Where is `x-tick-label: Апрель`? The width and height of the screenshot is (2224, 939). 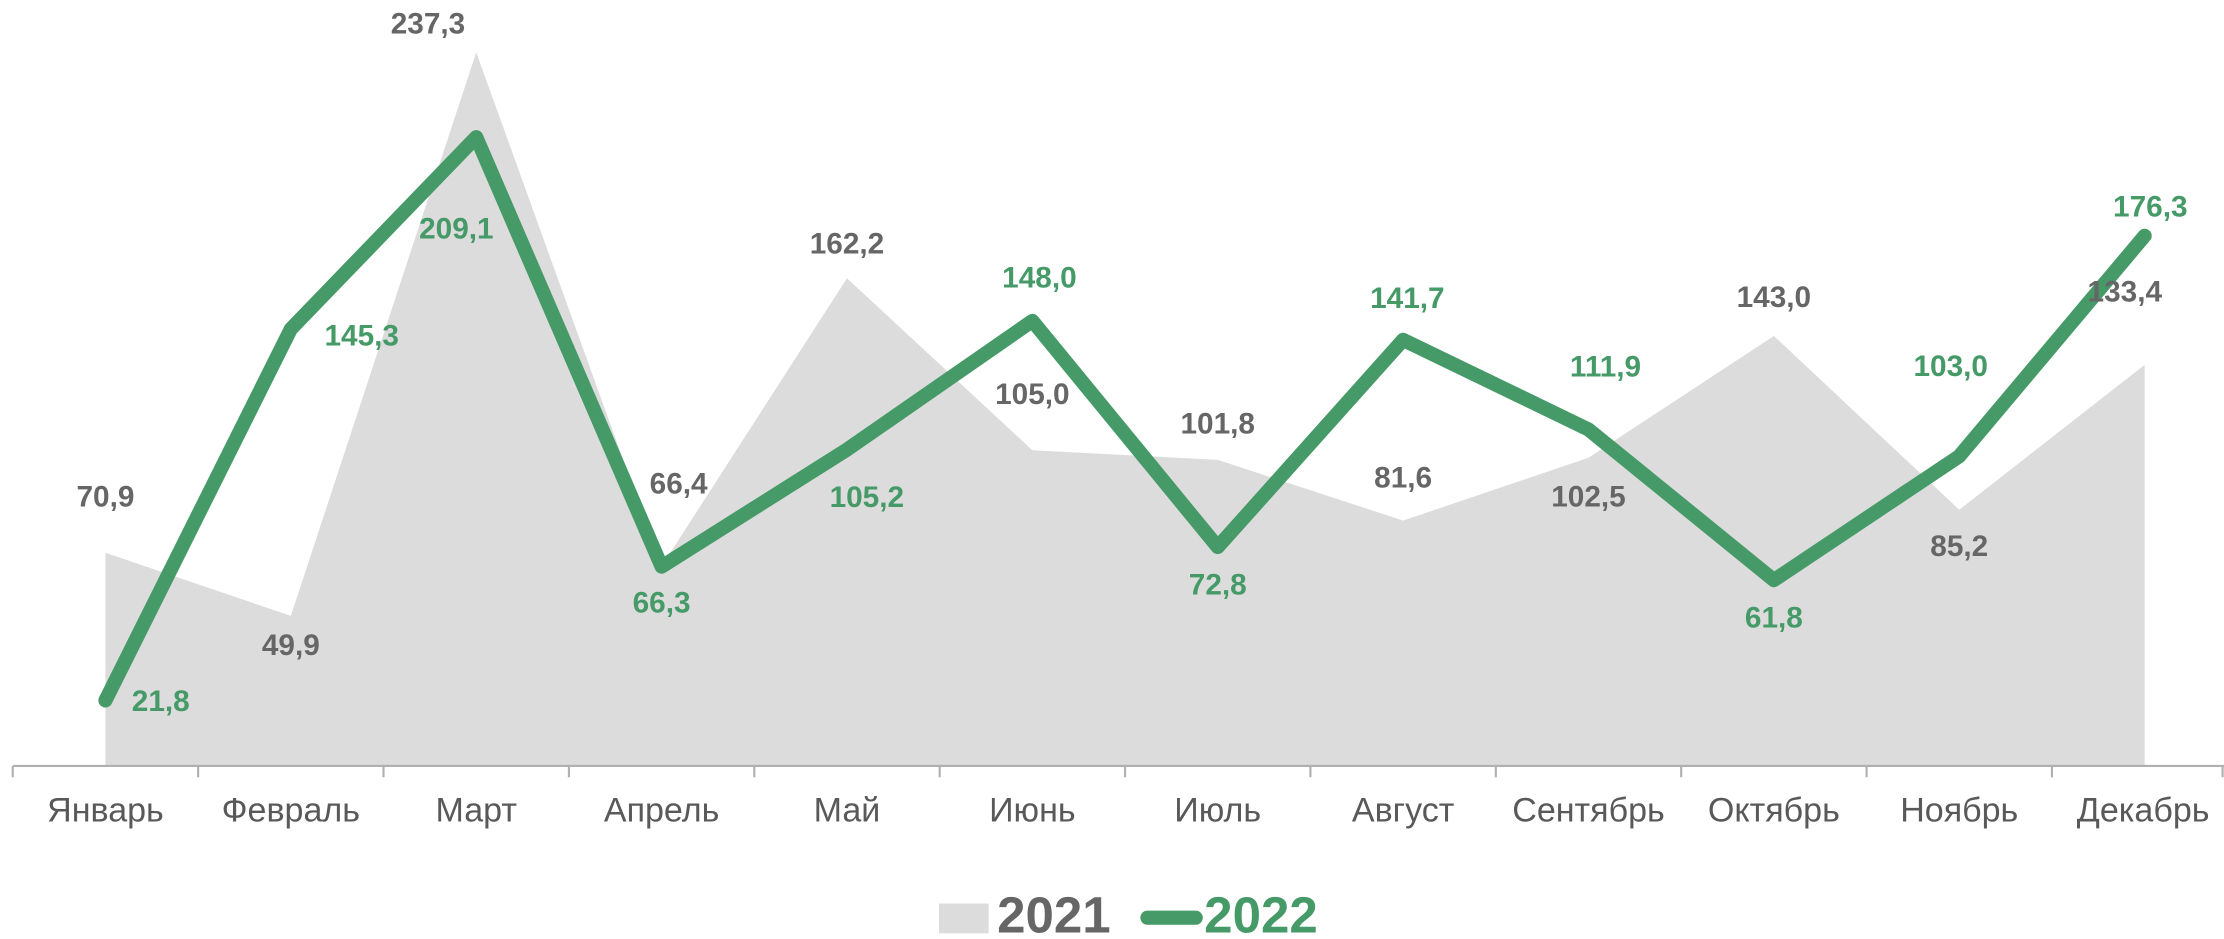 x-tick-label: Апрель is located at coordinates (661, 811).